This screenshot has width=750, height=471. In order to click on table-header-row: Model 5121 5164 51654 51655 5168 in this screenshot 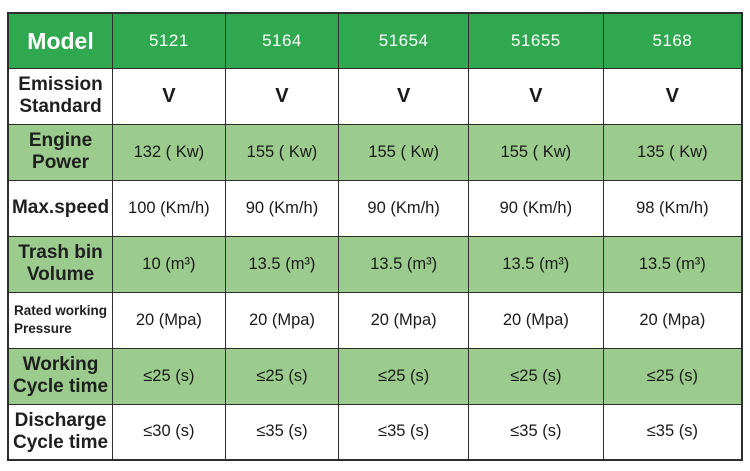, I will do `click(375, 40)`.